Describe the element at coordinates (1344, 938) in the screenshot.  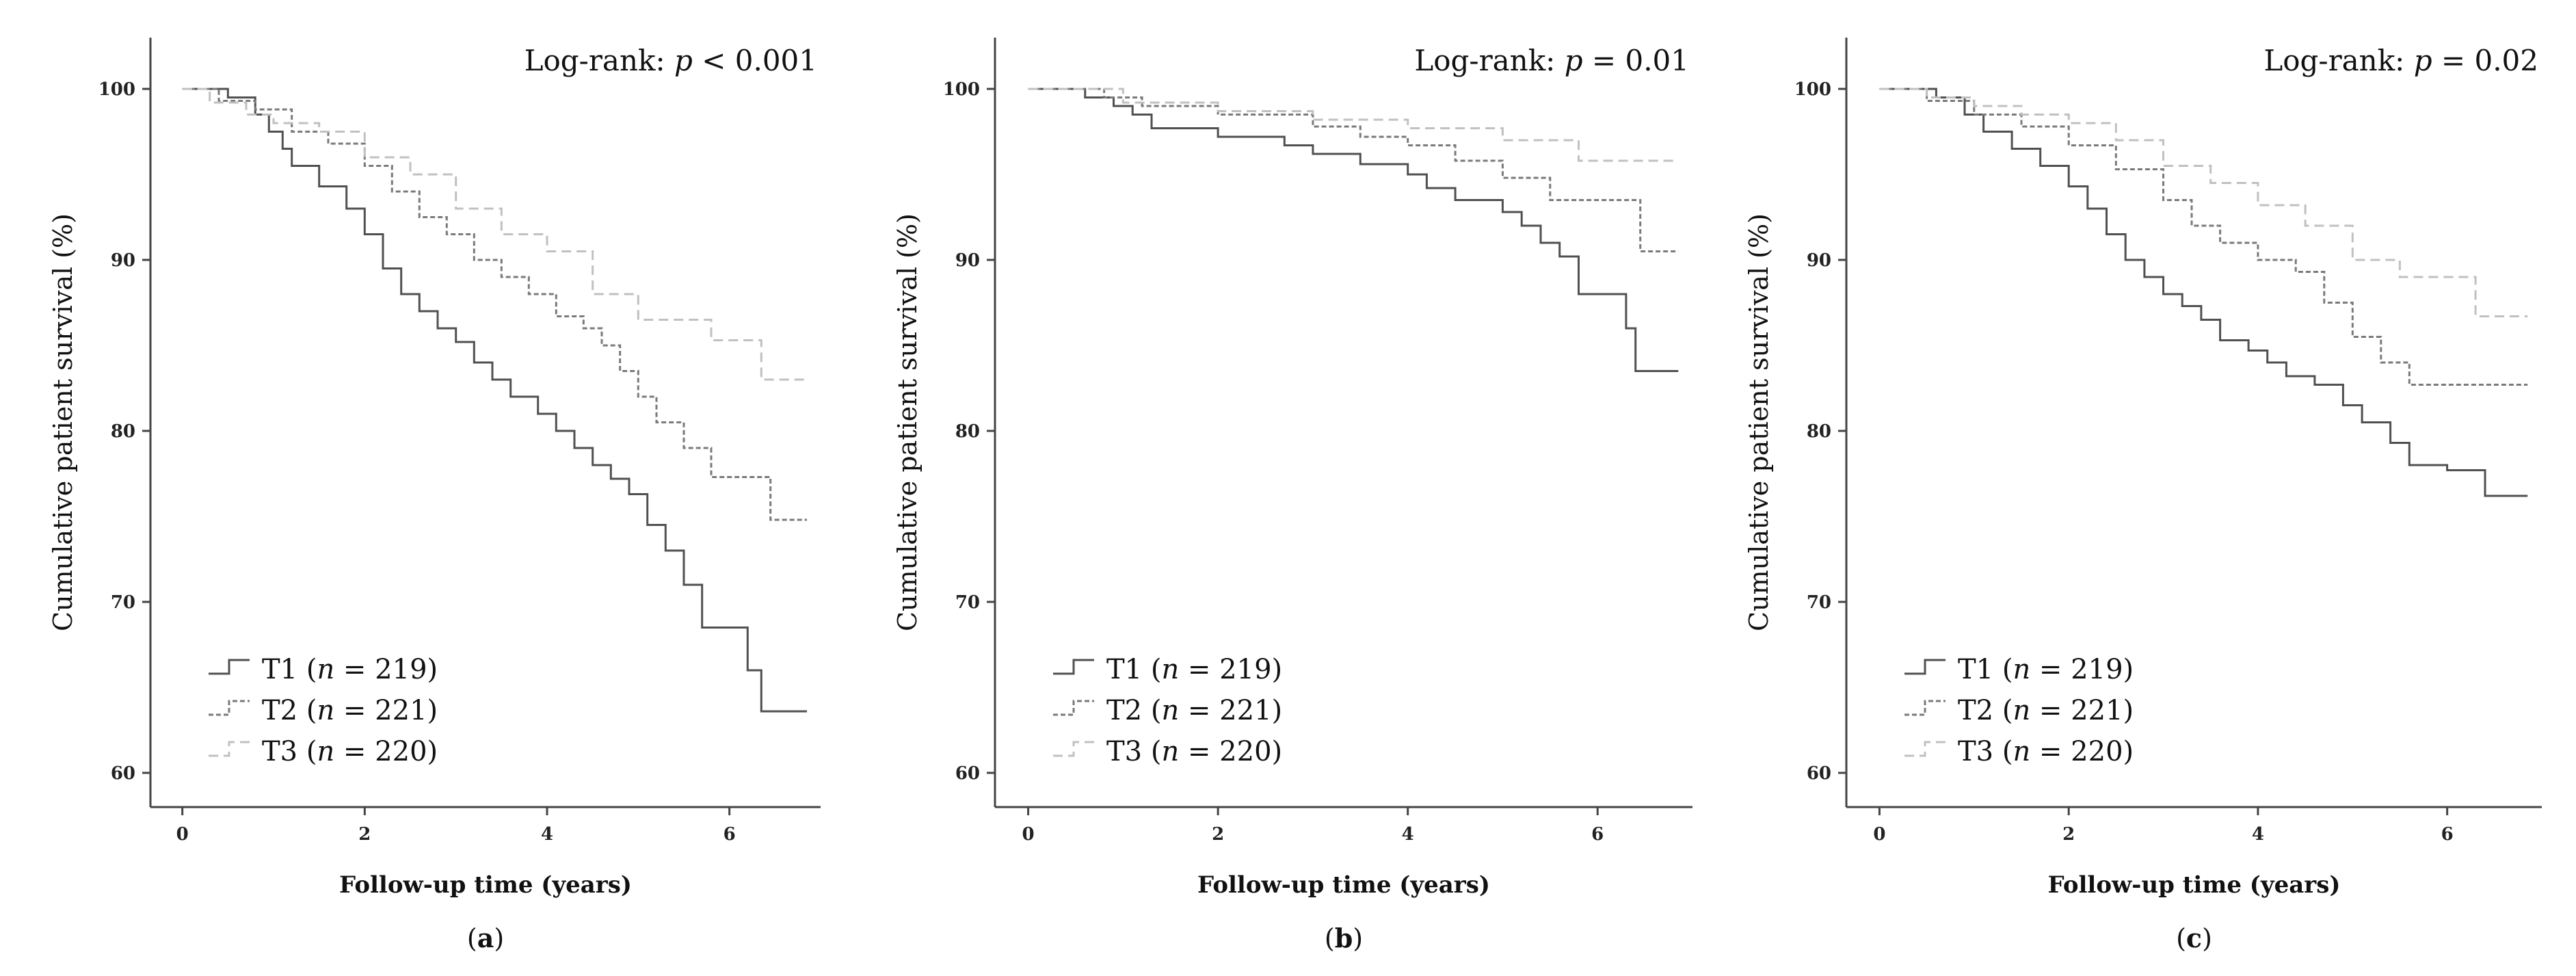
I see `panel-caption: (b)` at that location.